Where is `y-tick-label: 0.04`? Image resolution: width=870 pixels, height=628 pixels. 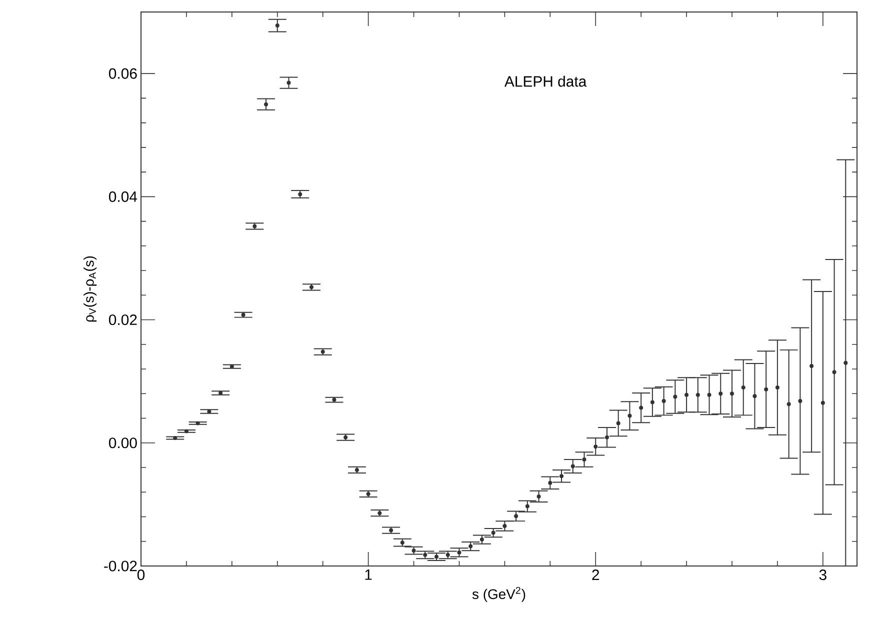 y-tick-label: 0.04 is located at coordinates (123, 196).